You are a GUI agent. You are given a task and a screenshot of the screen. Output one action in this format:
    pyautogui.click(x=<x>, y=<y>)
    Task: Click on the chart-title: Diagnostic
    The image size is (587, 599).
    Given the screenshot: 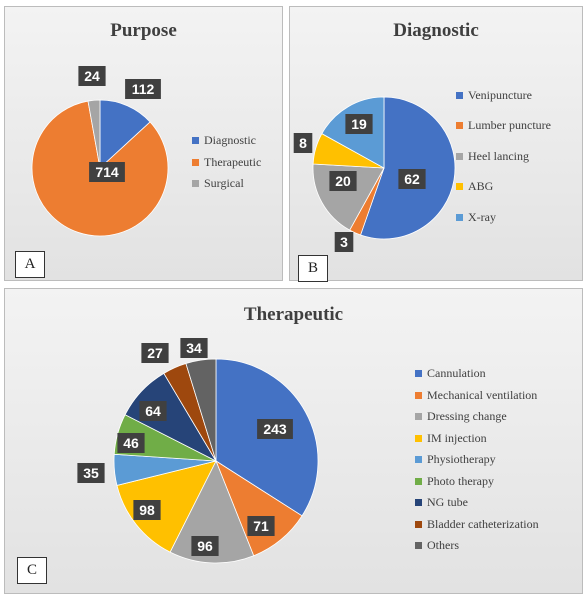 What is the action you would take?
    pyautogui.click(x=436, y=30)
    